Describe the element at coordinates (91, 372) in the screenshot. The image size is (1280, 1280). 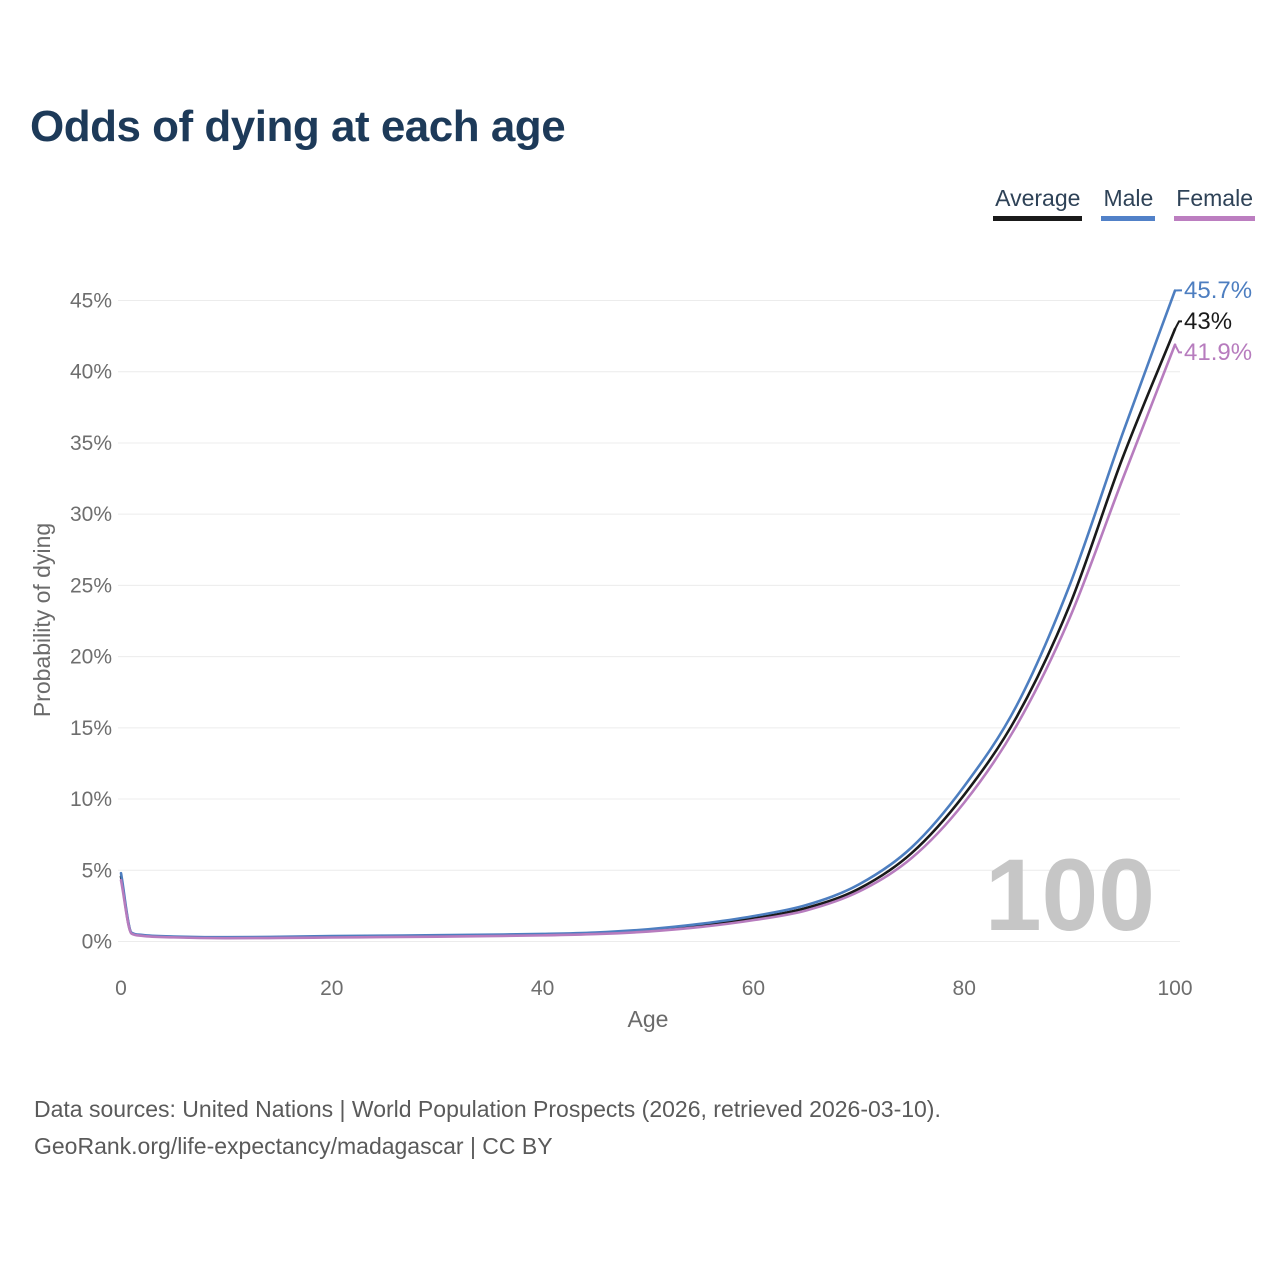
I see `y-tick-label-40: 40%` at that location.